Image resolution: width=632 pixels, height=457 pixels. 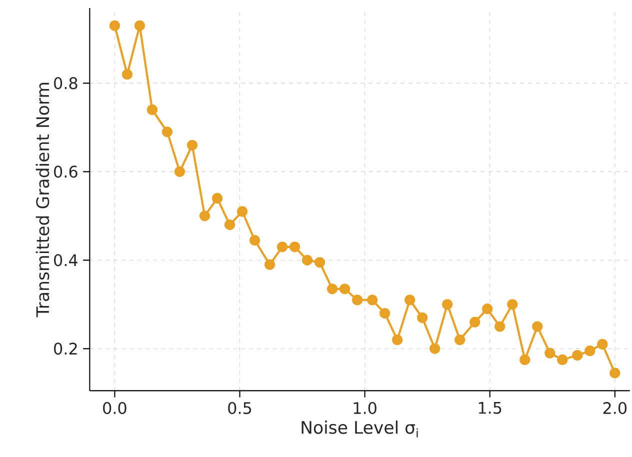 I want to click on x-tick-label: 2.0, so click(x=615, y=408).